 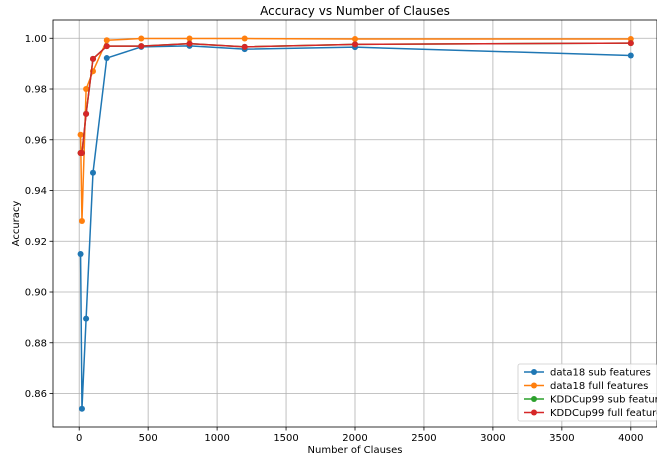 What do you see at coordinates (36, 394) in the screenshot?
I see `y-tick-label: 0.86` at bounding box center [36, 394].